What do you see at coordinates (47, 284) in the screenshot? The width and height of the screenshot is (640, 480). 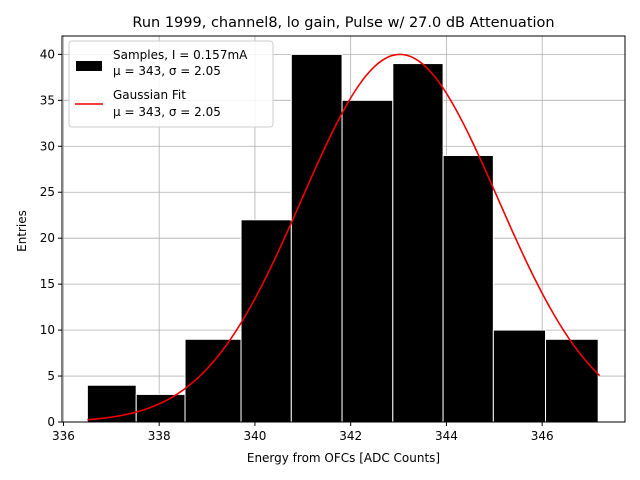 I see `y-tick-label: 15` at bounding box center [47, 284].